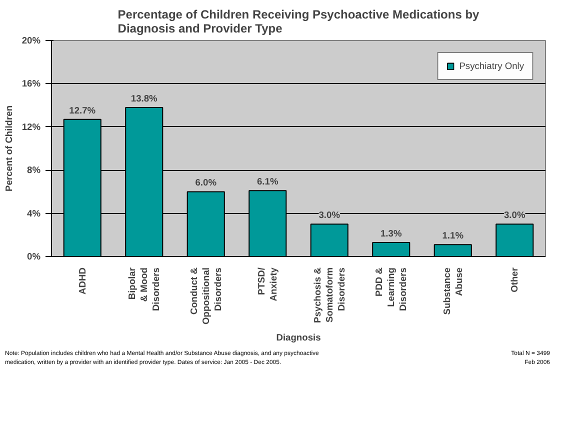 The image size is (563, 424). What do you see at coordinates (298, 337) in the screenshot?
I see `x-axis-title: Diagnosis` at bounding box center [298, 337].